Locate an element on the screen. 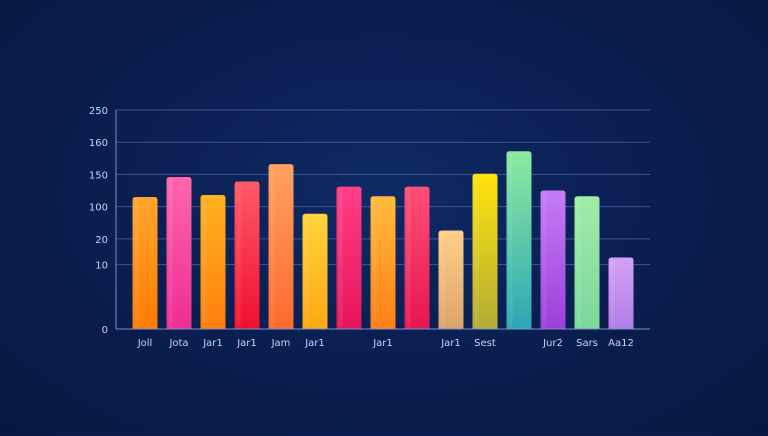 The height and width of the screenshot is (436, 768). y-axis-tick-labels: 0 10 20 100 150 160 250 is located at coordinates (98, 221).